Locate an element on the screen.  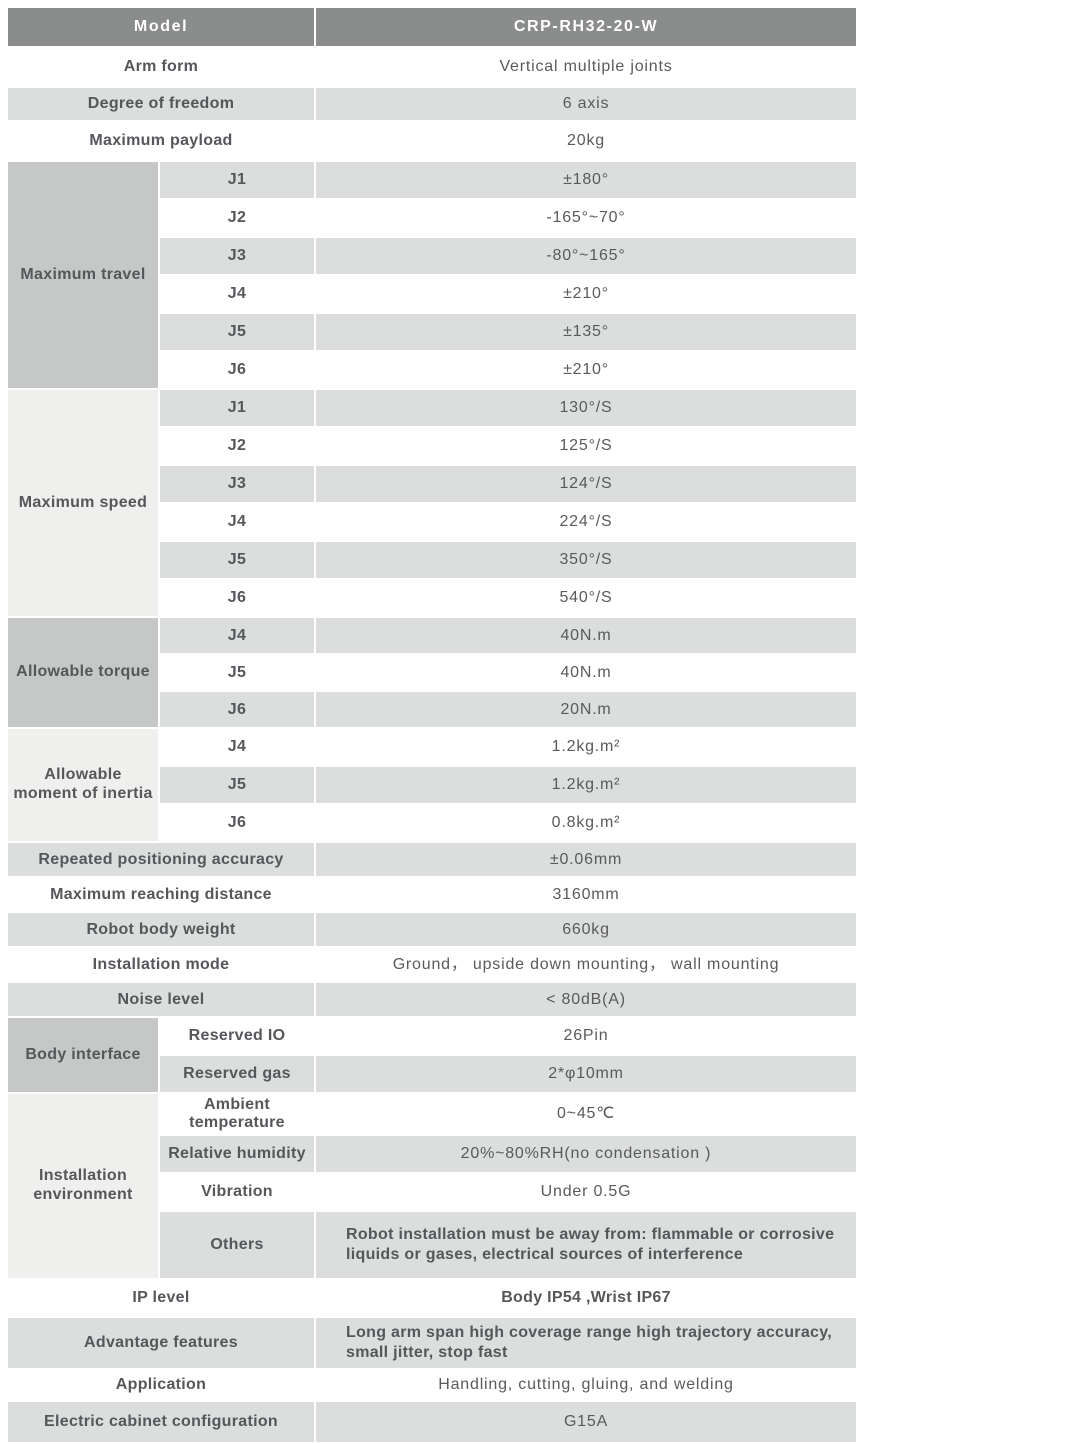
group-label: Installation environment is located at coordinates (83, 1186).